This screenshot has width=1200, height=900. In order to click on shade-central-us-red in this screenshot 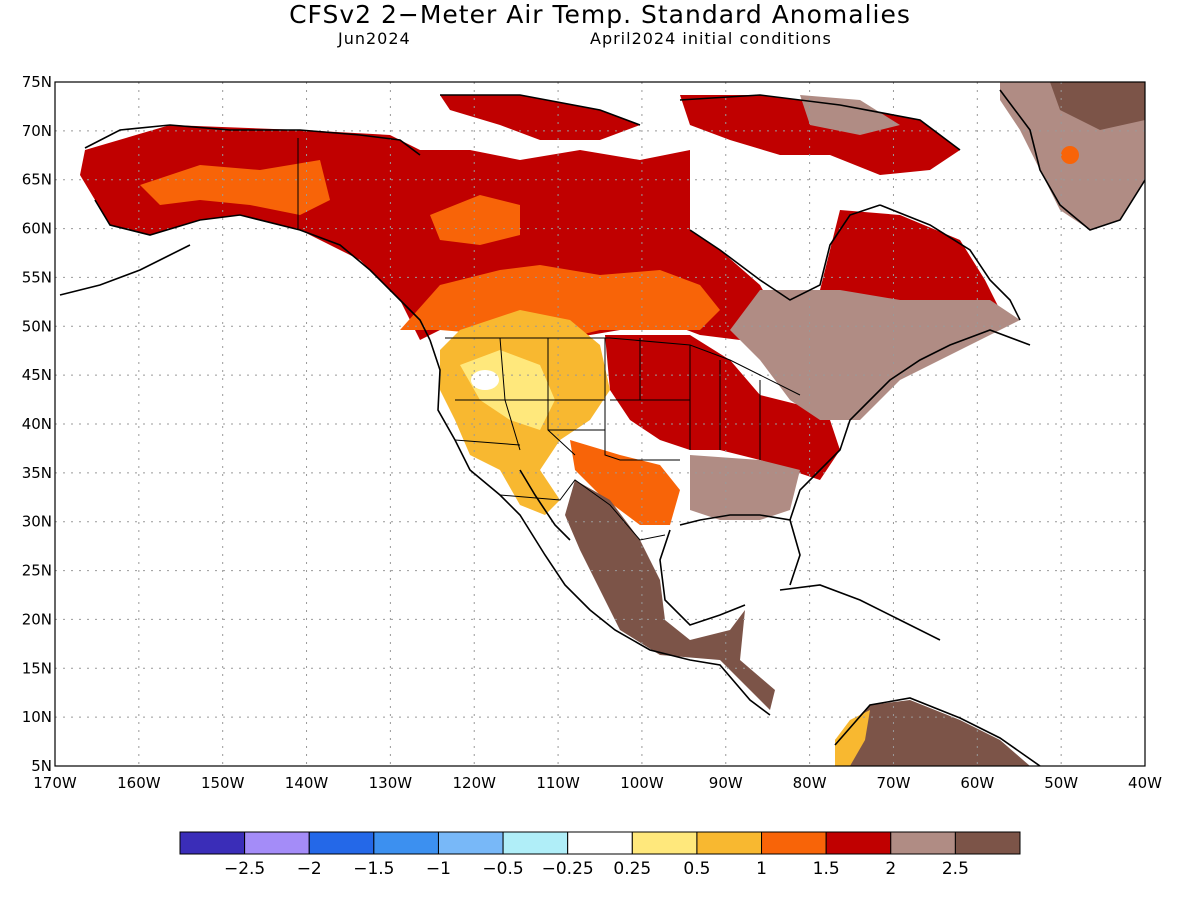, I will do `click(722, 407)`.